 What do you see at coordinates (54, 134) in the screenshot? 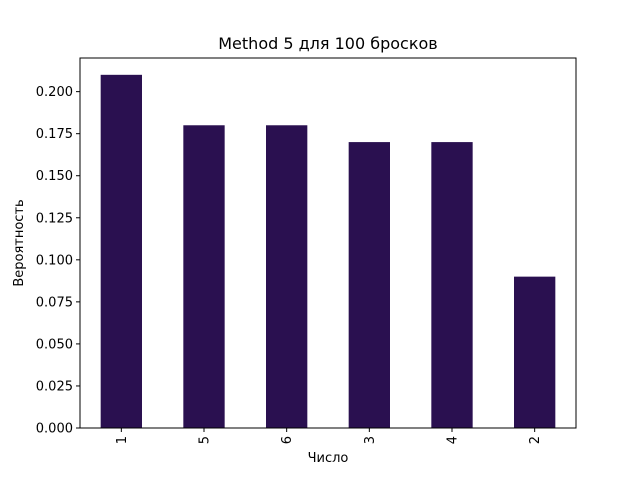
I see `y-tick-label: 0.175` at bounding box center [54, 134].